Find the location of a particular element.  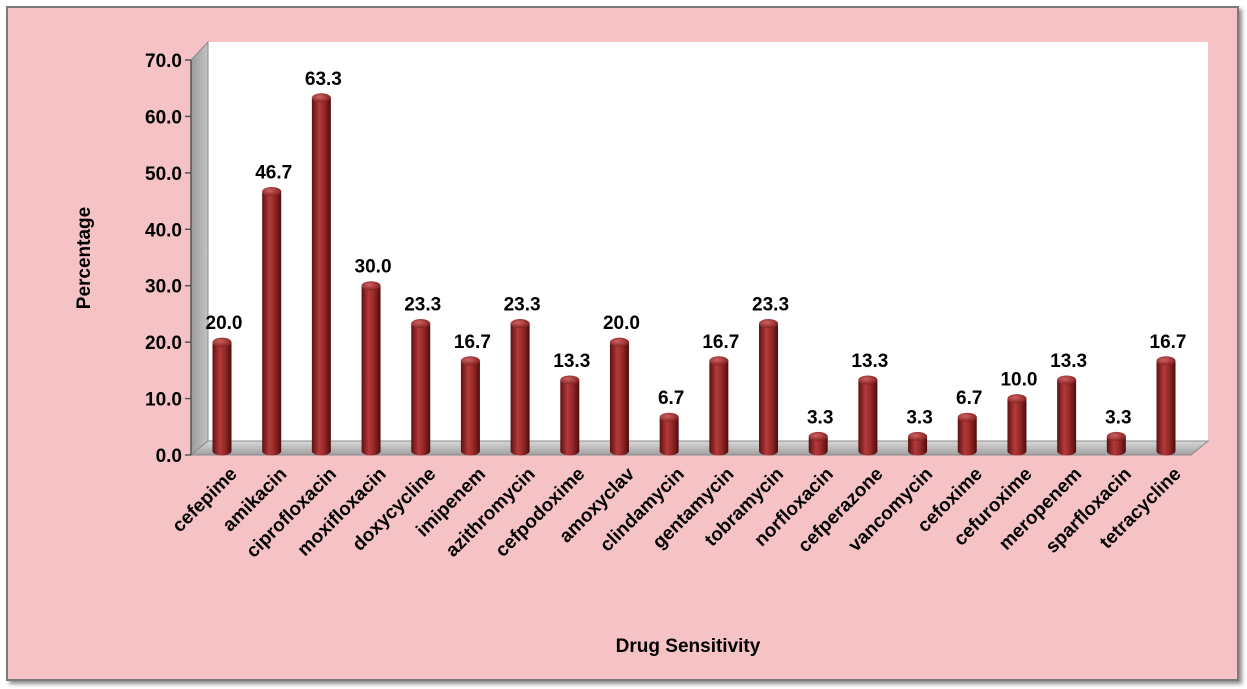

plot-side-wall is located at coordinates (199, 248).